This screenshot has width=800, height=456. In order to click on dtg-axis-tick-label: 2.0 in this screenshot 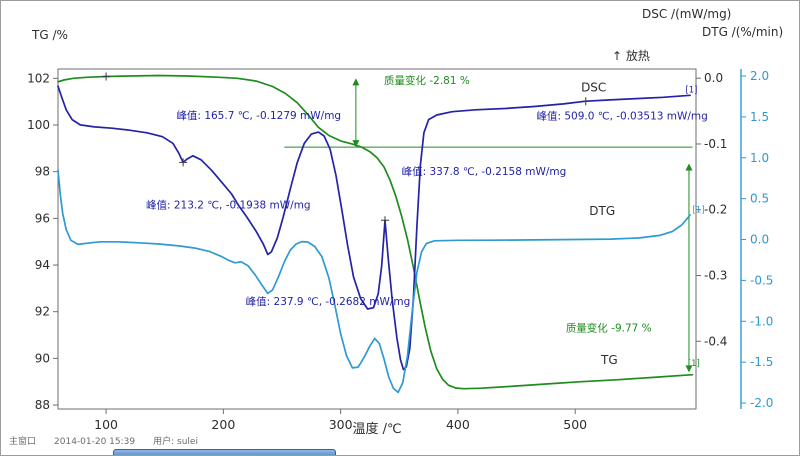, I will do `click(759, 76)`.